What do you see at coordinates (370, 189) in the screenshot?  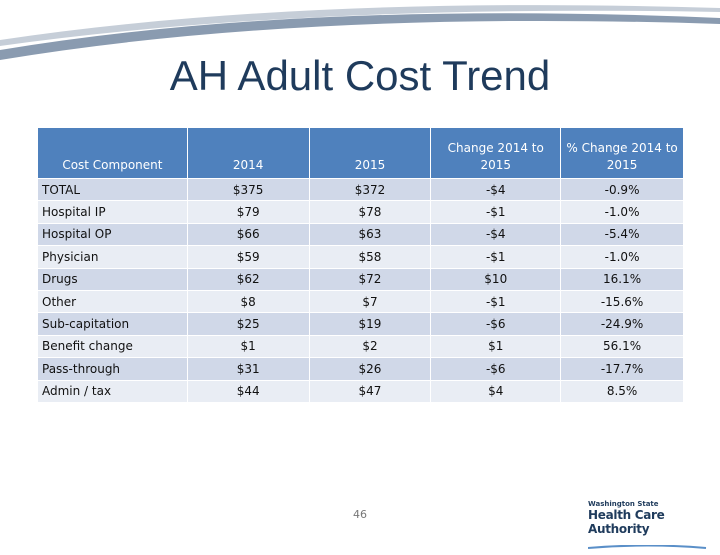 I see `table-cell: $372` at bounding box center [370, 189].